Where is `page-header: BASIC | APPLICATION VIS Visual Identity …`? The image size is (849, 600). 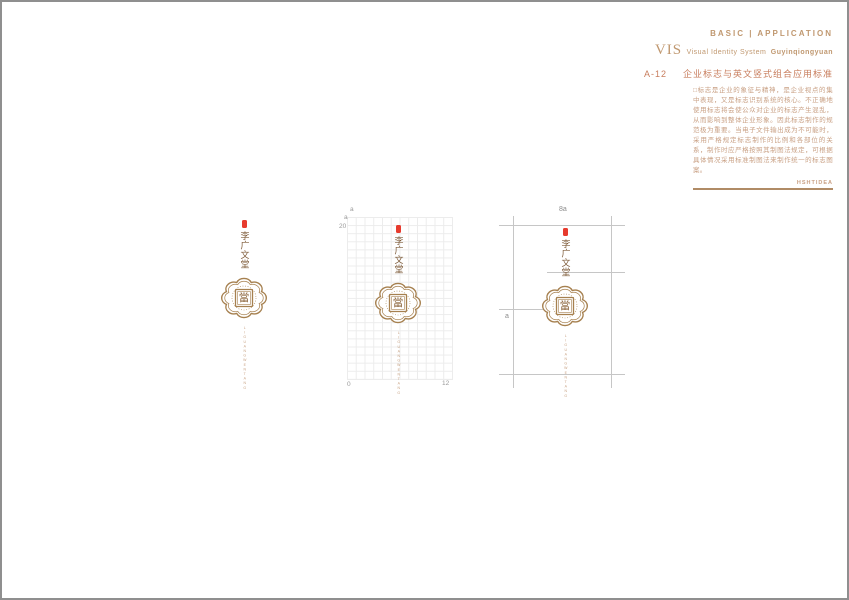
page-header: BASIC | APPLICATION VIS Visual Identity … is located at coordinates (738, 54).